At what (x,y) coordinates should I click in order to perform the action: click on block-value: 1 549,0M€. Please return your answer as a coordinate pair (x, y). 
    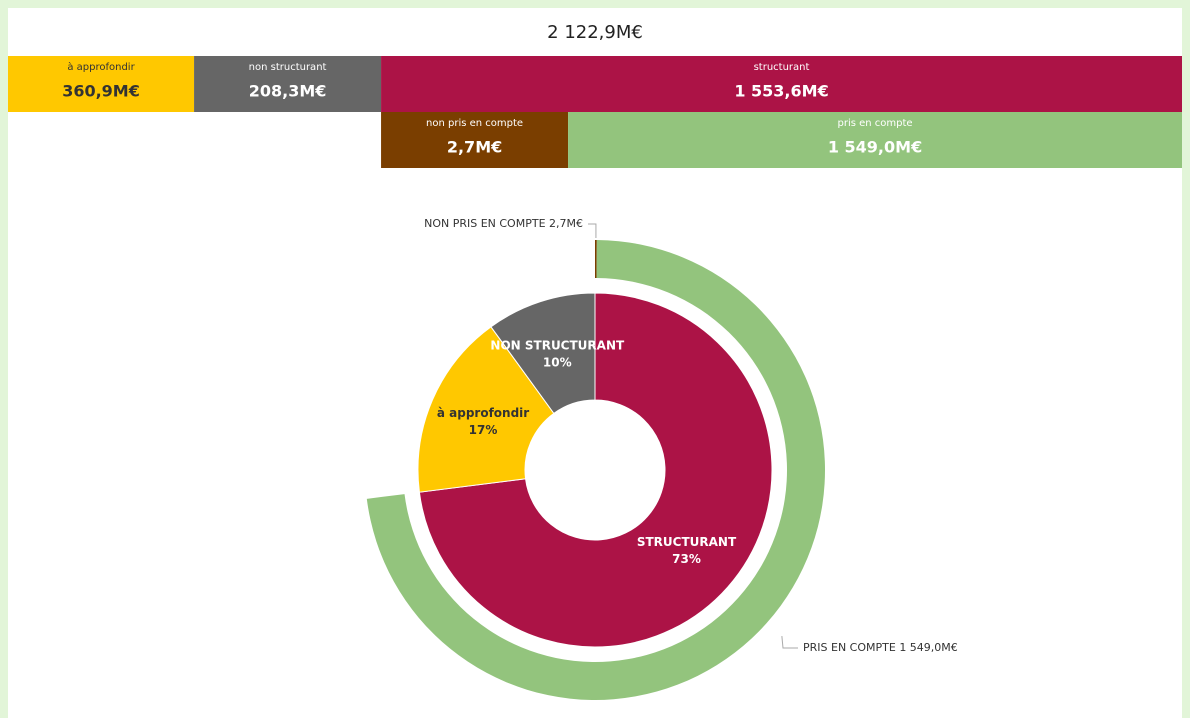
    Looking at the image, I should click on (875, 147).